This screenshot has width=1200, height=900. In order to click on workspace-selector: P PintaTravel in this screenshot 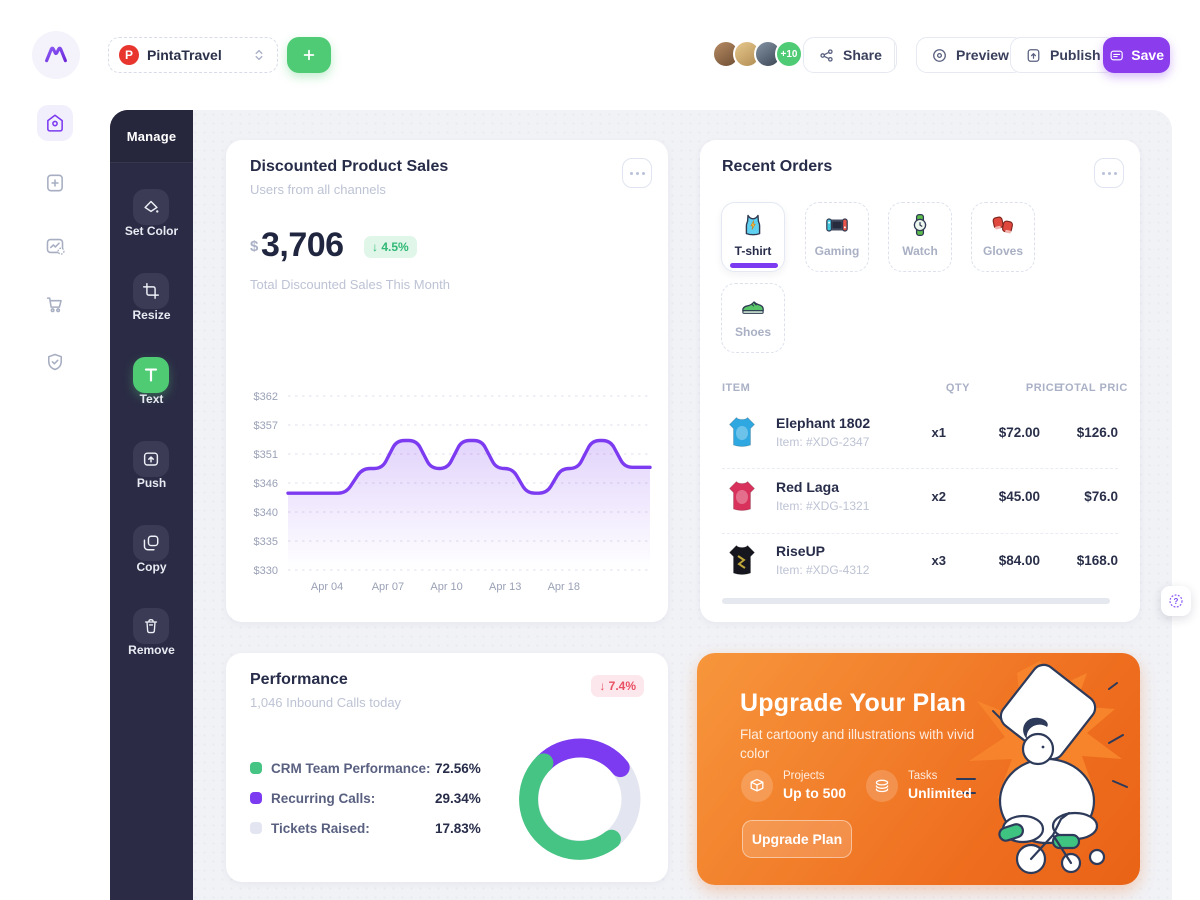, I will do `click(193, 55)`.